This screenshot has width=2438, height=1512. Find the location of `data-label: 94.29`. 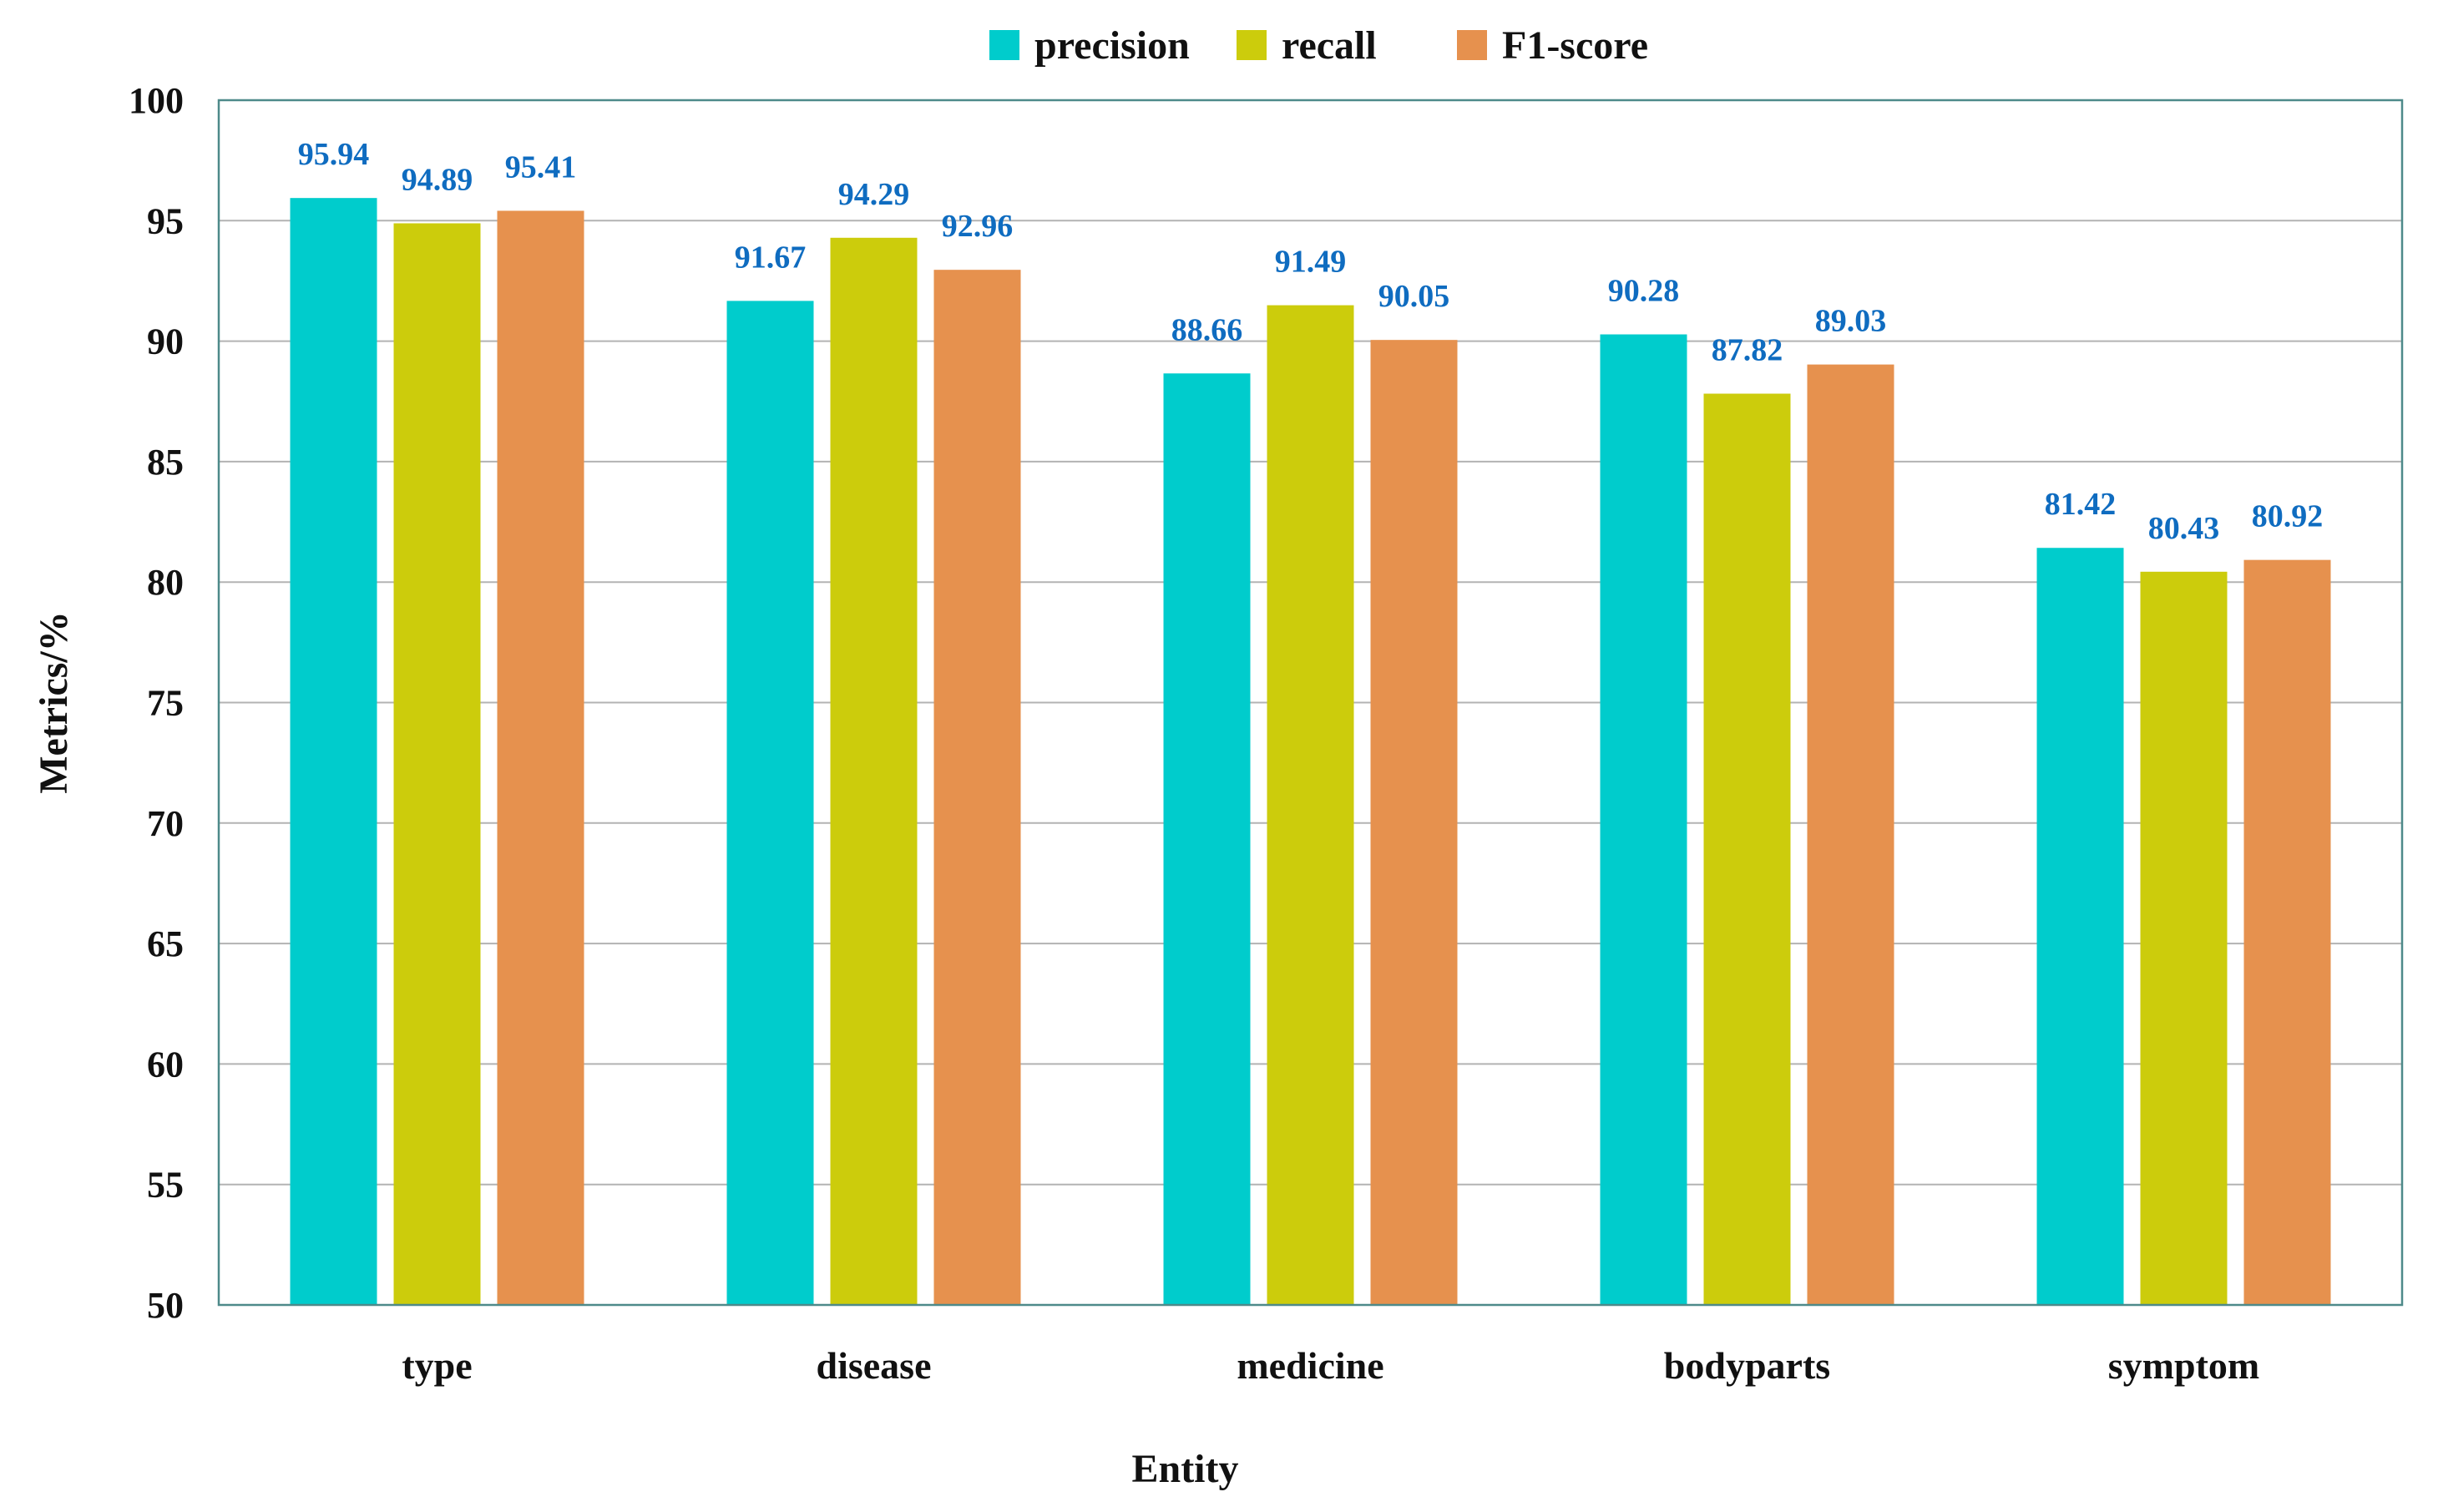

data-label: 94.29 is located at coordinates (874, 194).